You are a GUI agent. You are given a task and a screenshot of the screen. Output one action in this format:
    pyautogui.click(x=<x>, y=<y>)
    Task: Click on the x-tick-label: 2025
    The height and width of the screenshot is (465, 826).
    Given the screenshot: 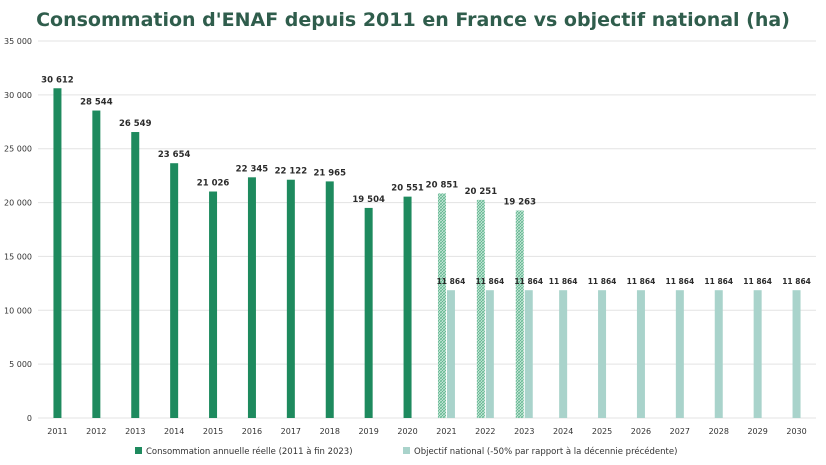 What is the action you would take?
    pyautogui.click(x=602, y=431)
    